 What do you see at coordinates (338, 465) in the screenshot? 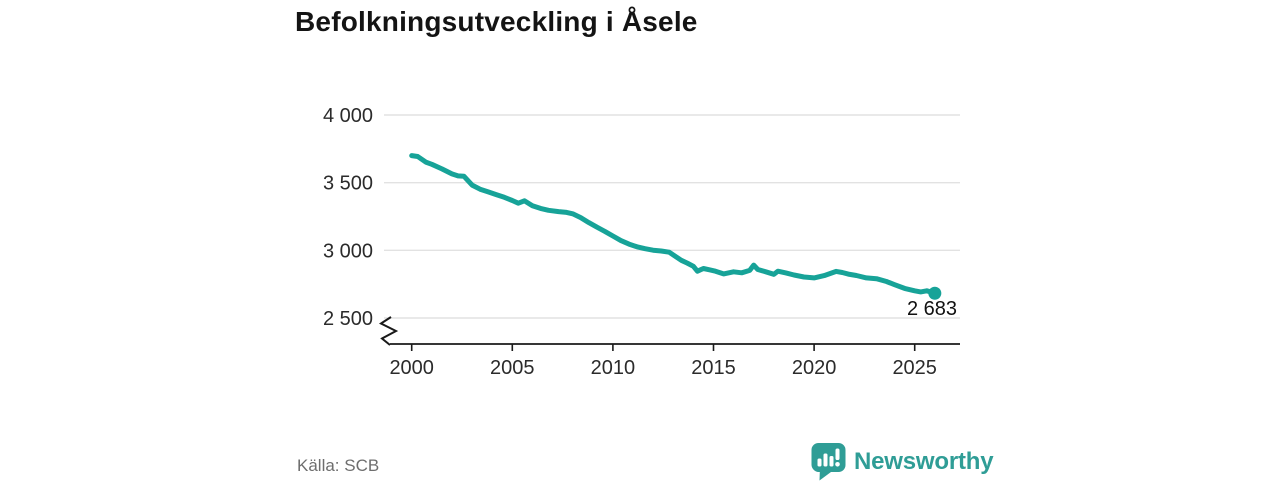
I see `source-attribution: Källa: SCB` at bounding box center [338, 465].